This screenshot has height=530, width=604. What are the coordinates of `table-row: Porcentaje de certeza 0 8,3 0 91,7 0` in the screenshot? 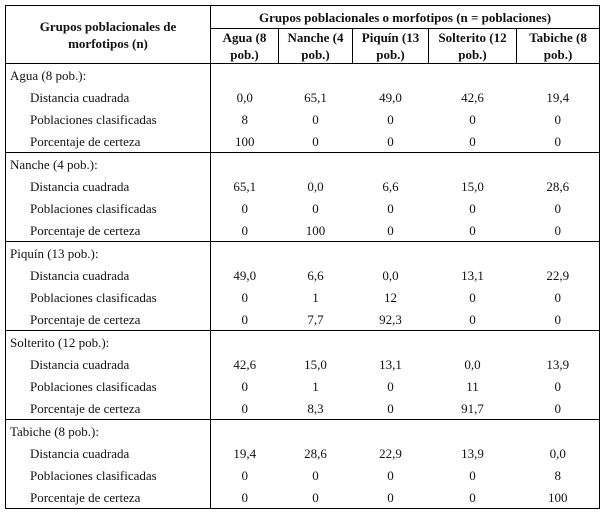 It's located at (303, 408).